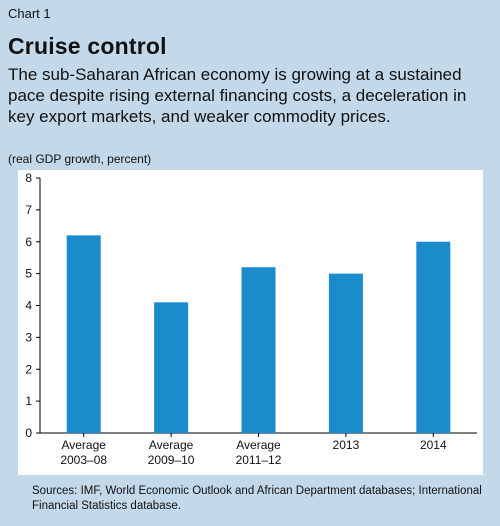  Describe the element at coordinates (28, 178) in the screenshot. I see `y-tick-label: 8` at that location.